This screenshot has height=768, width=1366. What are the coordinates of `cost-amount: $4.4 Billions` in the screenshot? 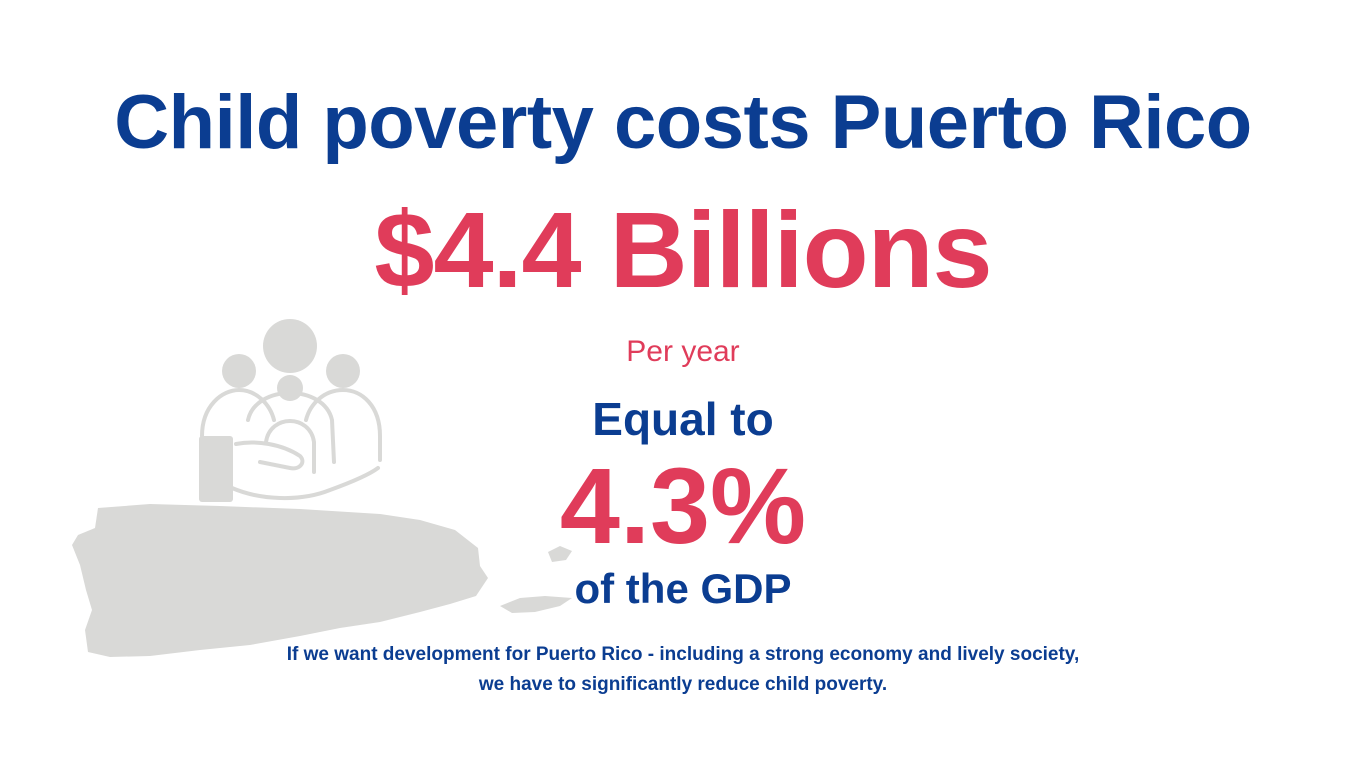 It's located at (683, 249).